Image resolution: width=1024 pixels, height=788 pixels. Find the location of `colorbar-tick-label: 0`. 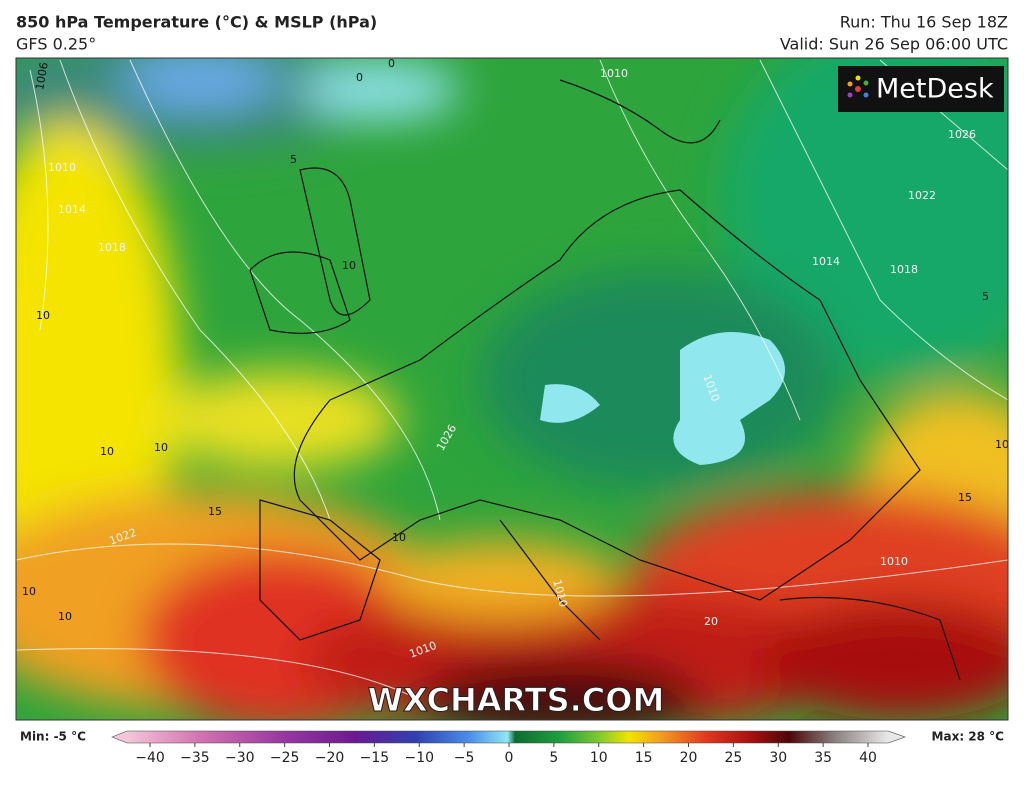

colorbar-tick-label: 0 is located at coordinates (509, 758).